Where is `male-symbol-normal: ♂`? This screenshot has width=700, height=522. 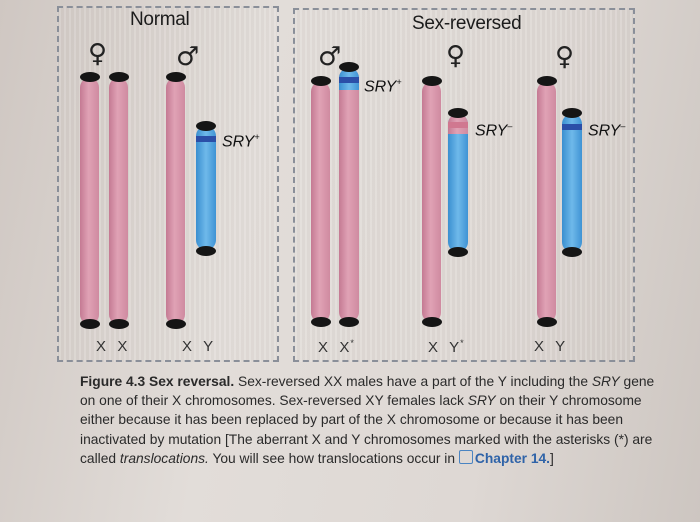 male-symbol-normal: ♂ is located at coordinates (188, 57).